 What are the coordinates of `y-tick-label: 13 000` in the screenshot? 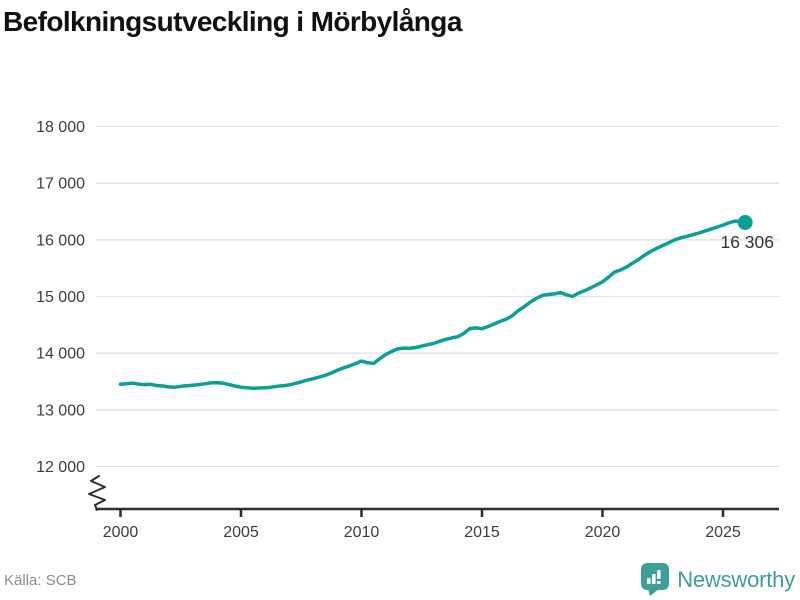 It's located at (60, 410).